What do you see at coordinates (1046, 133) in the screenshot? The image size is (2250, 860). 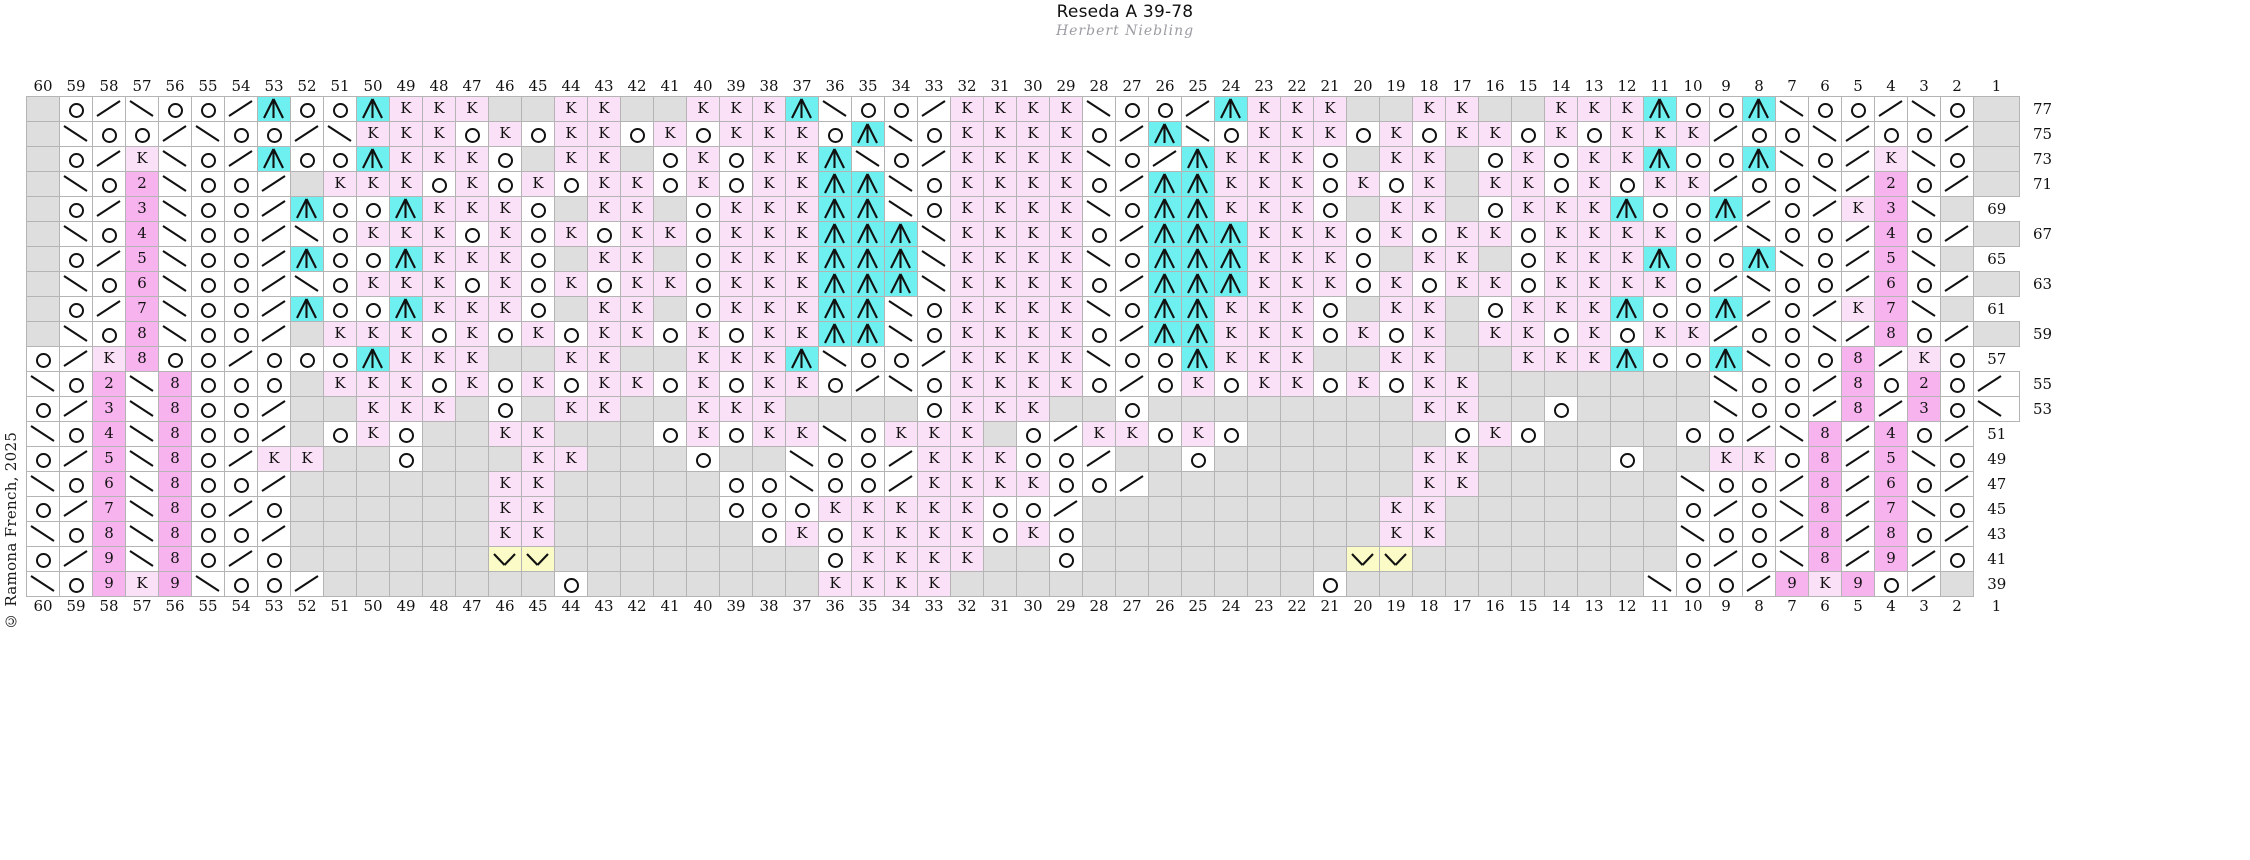 I see `chart-row-75: K K K K K K K K K K K K K K K K K K K K K K K K 75` at bounding box center [1046, 133].